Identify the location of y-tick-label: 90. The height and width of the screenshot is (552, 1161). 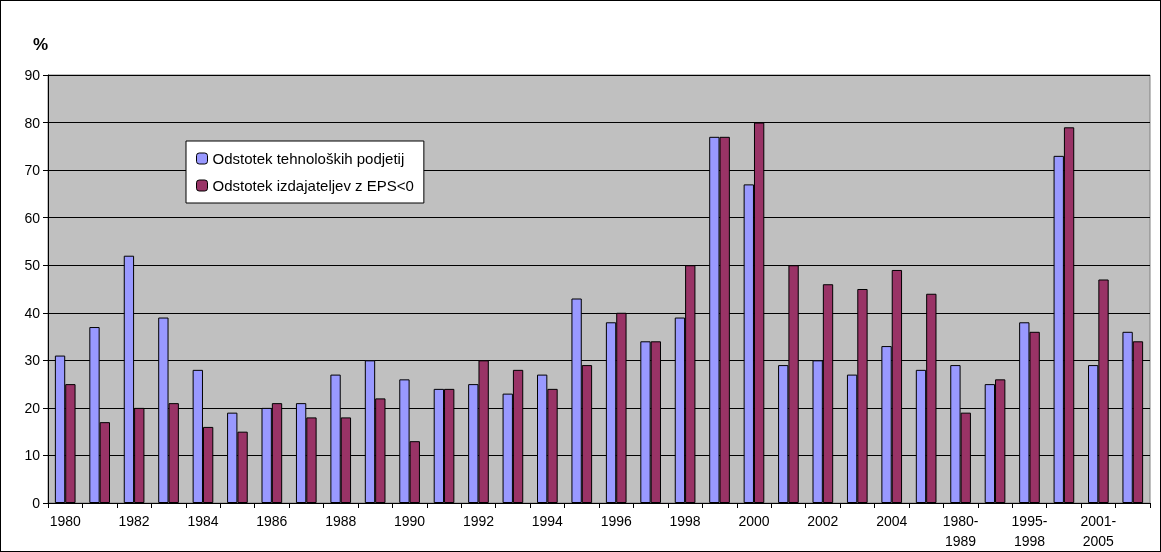
(32, 75).